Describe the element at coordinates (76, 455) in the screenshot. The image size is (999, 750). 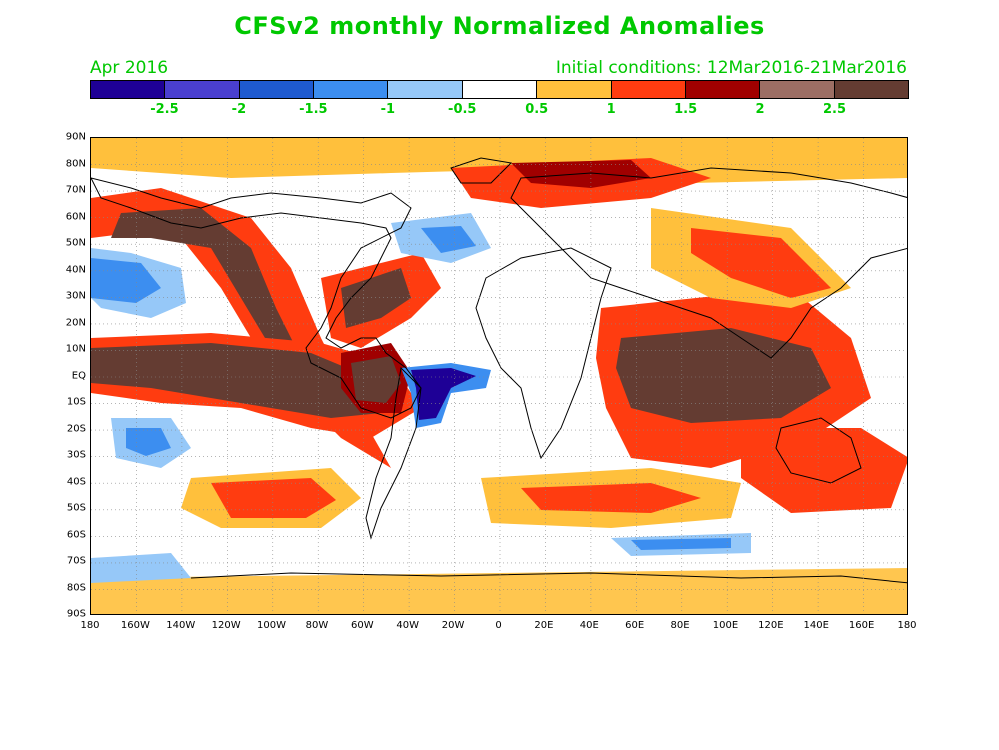
I see `latitude-label: 30S` at that location.